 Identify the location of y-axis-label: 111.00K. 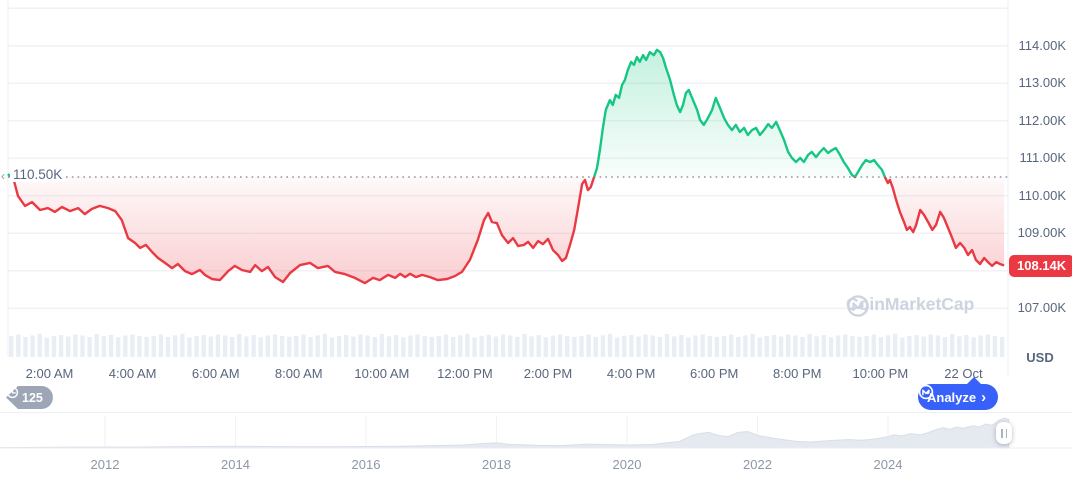
(1042, 158).